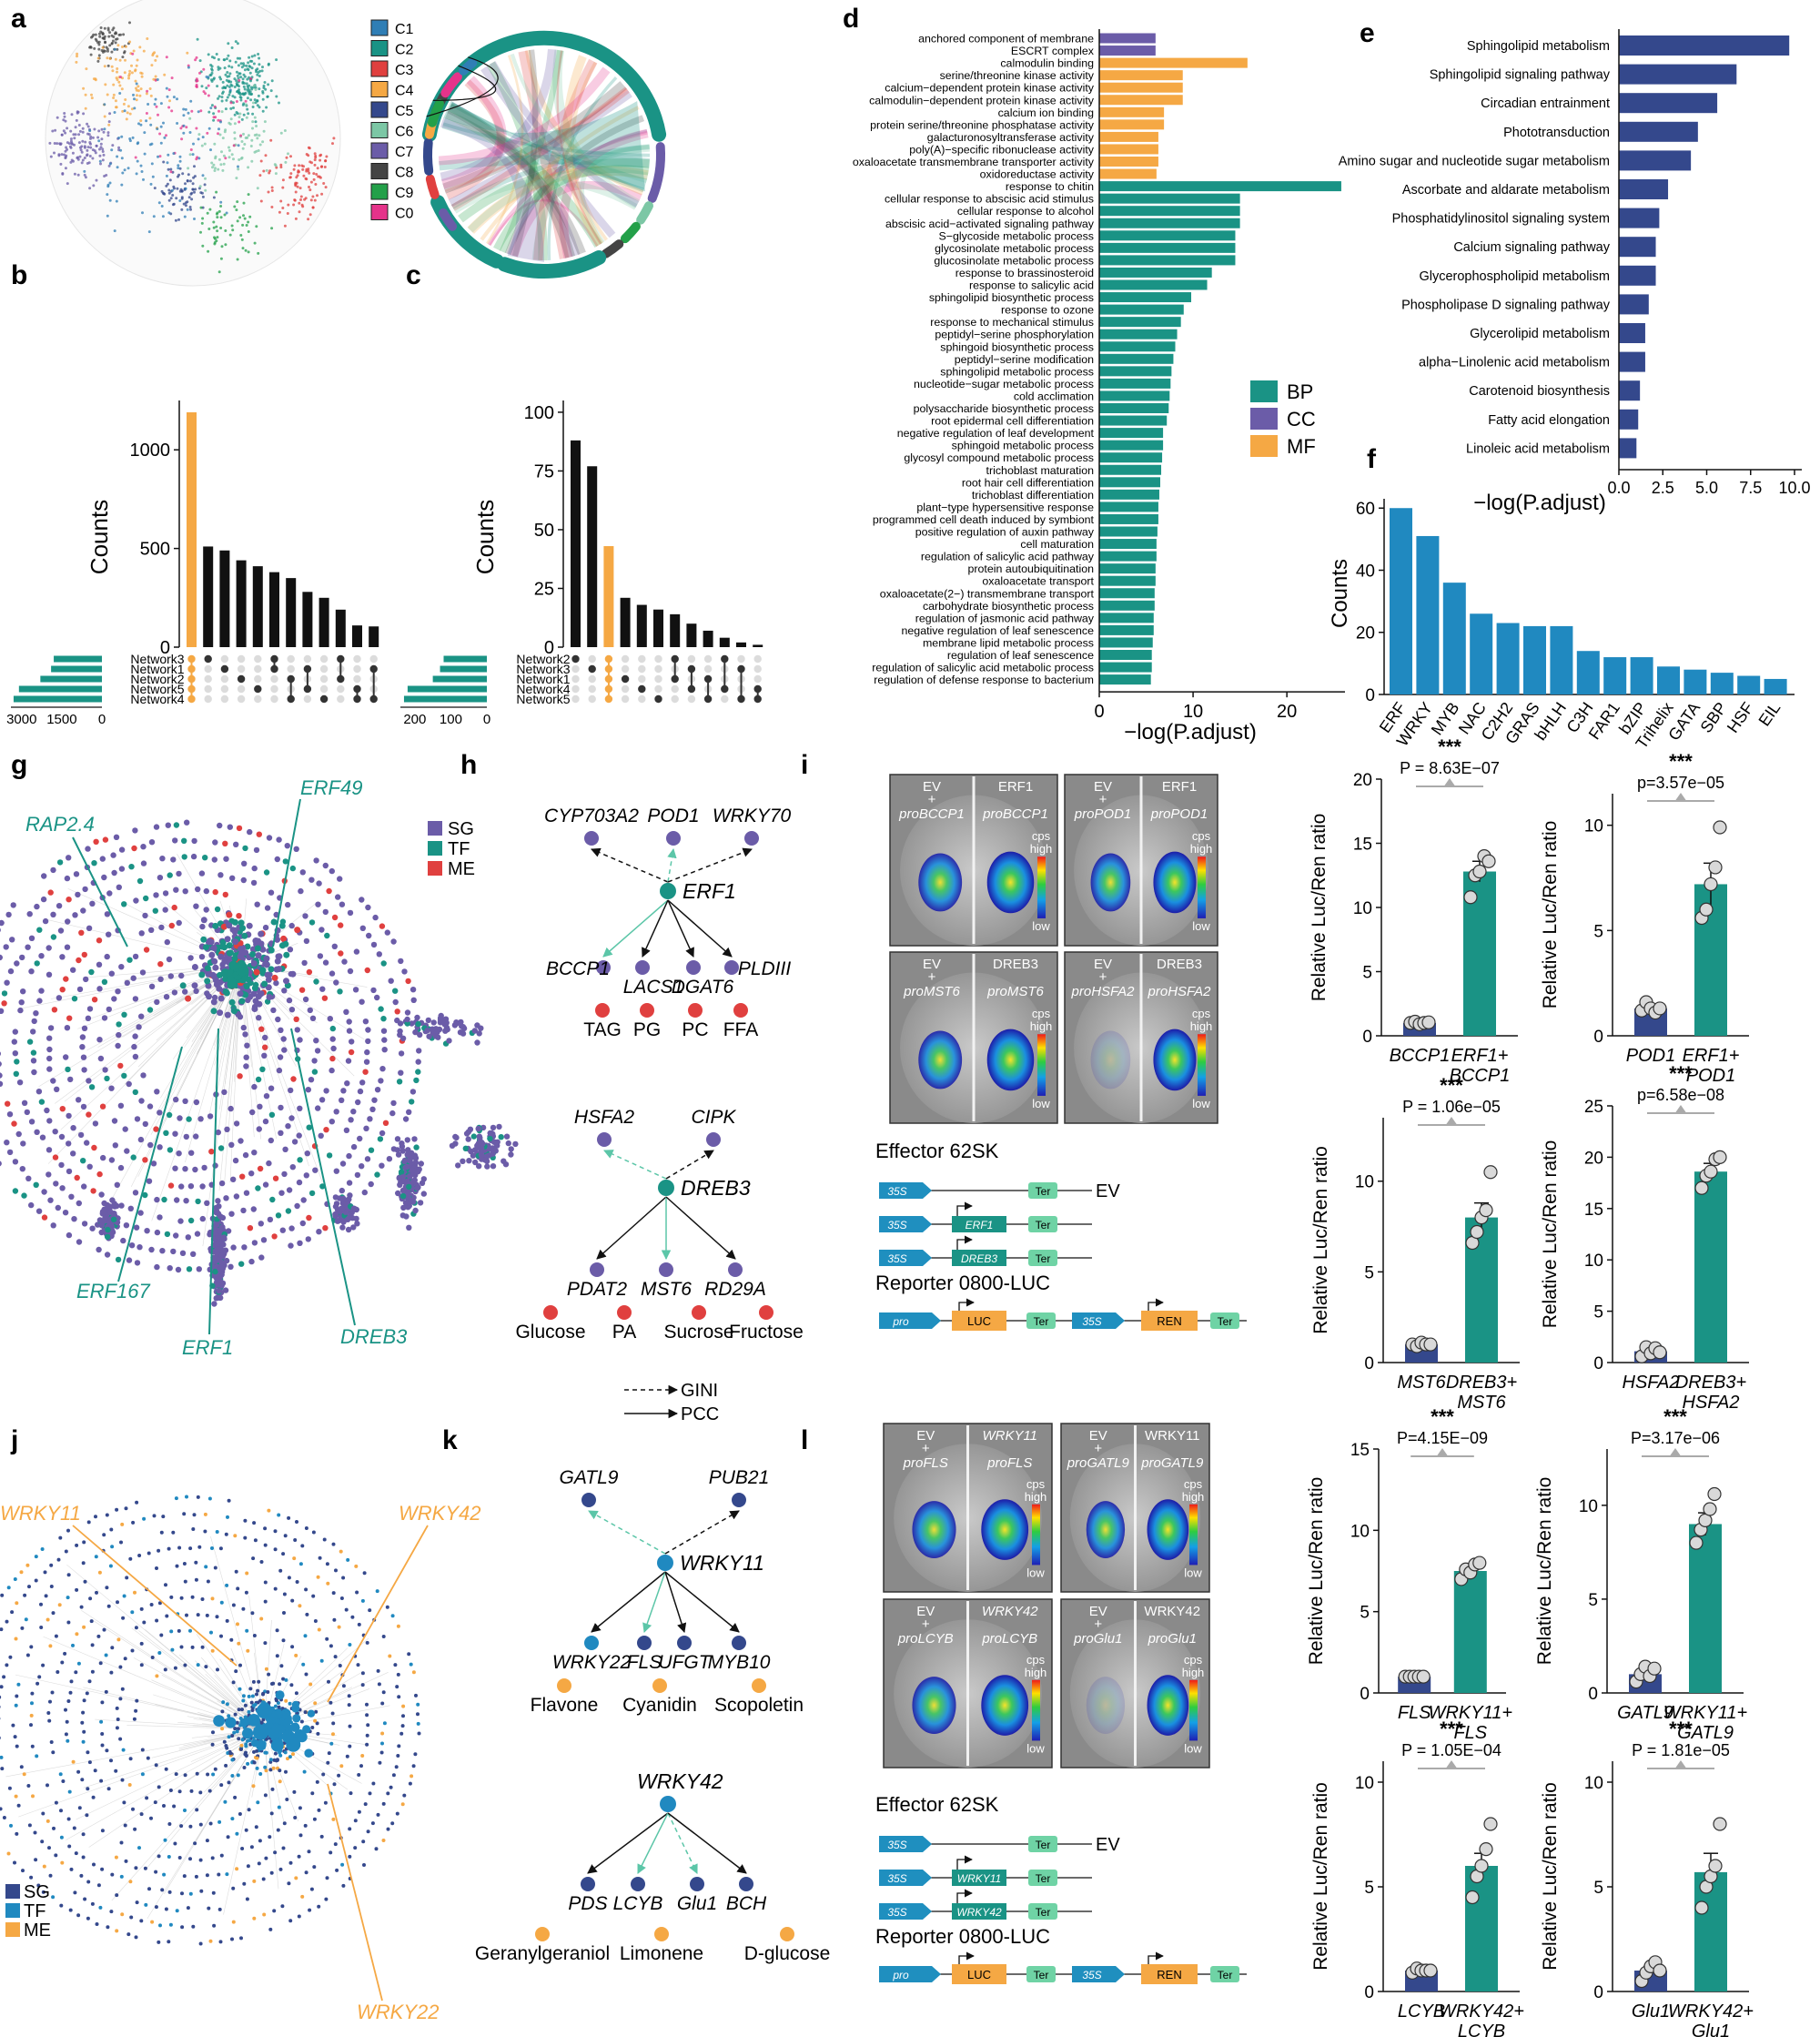 The image size is (1820, 2037). I want to click on matrix-dot, so click(642, 699).